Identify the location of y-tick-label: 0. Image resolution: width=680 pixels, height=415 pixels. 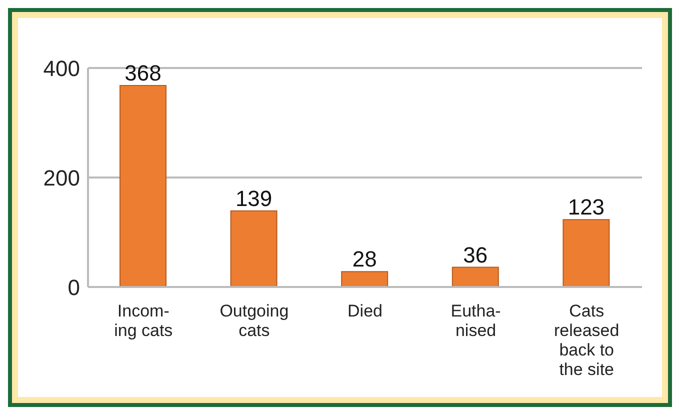
(74, 287).